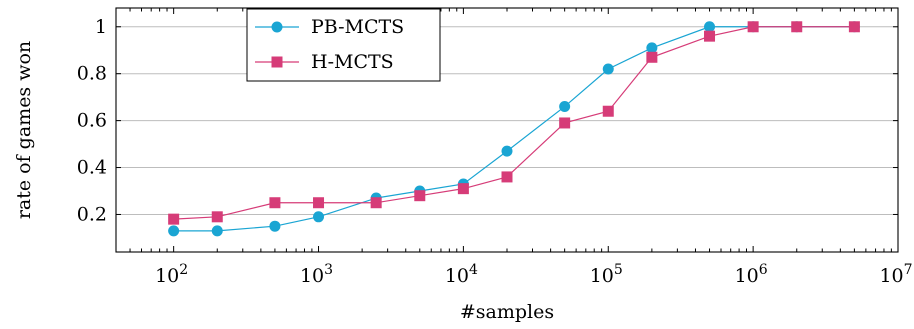  I want to click on legend-marker-h-mcts, so click(277, 62).